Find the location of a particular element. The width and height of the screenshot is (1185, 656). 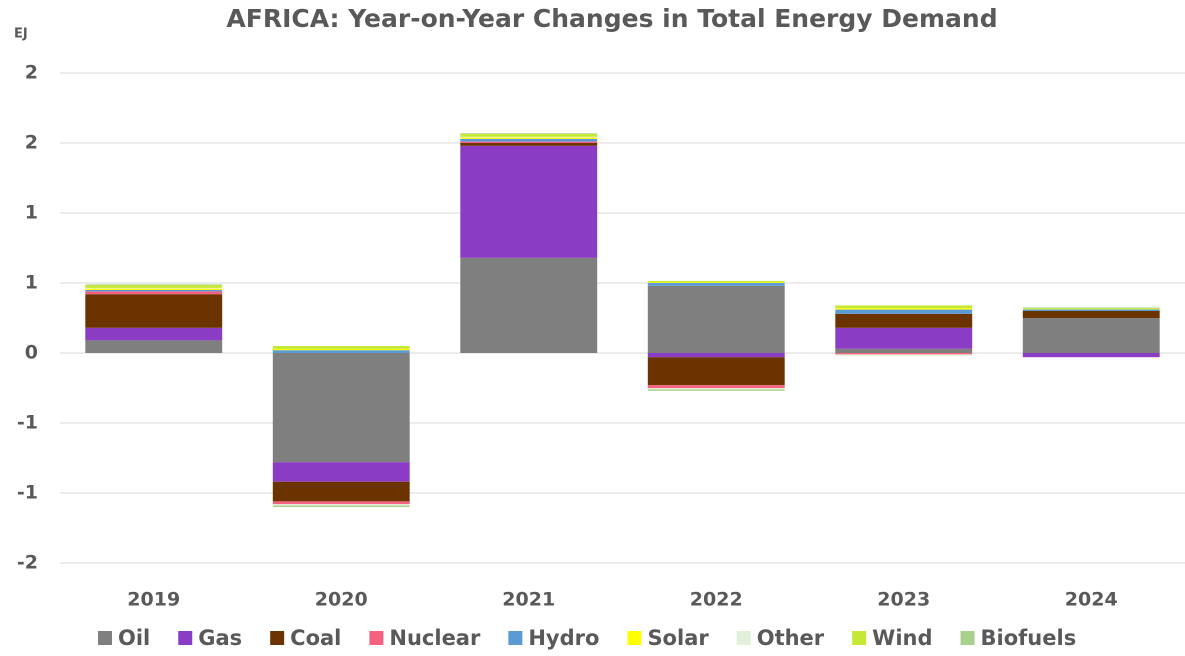

x-tick-label: 2020 is located at coordinates (341, 600).